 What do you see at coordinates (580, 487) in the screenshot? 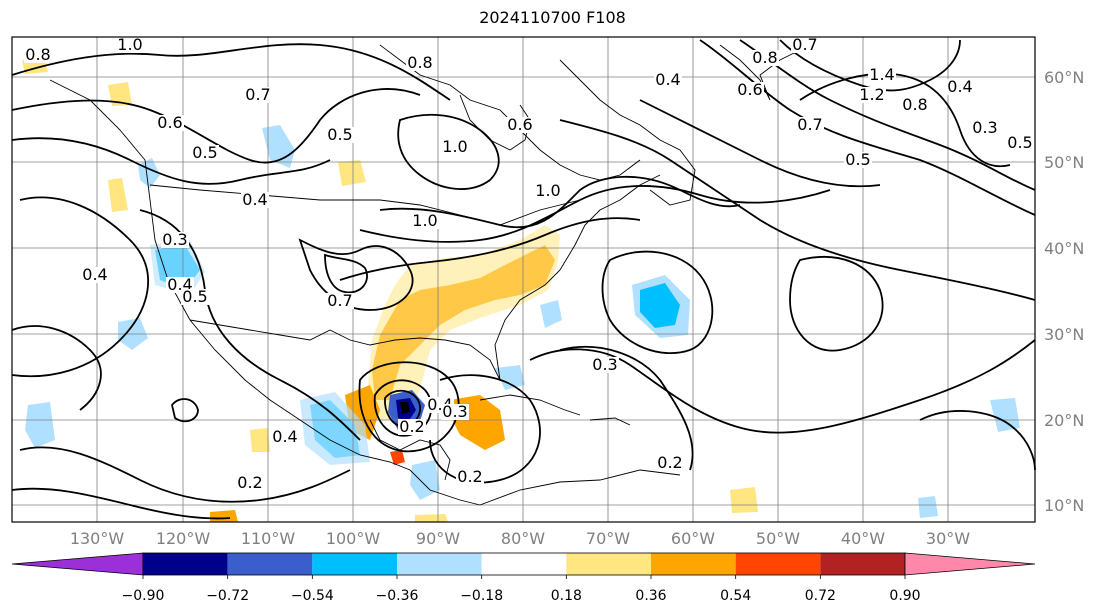
I see `coastline-south-america` at bounding box center [580, 487].